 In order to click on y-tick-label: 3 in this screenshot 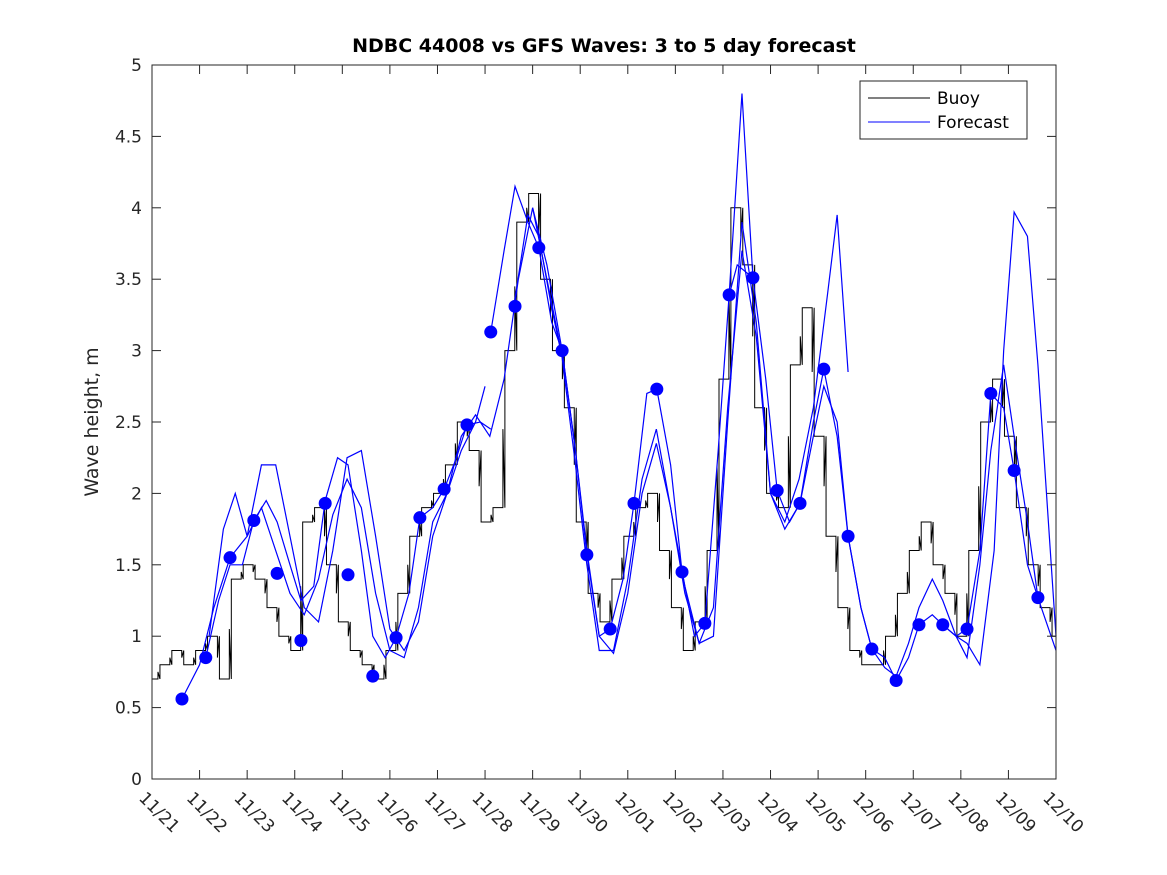, I will do `click(136, 352)`.